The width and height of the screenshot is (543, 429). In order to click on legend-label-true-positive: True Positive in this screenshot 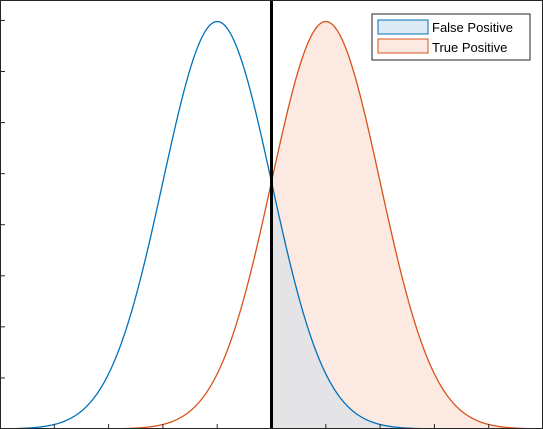, I will do `click(469, 47)`.